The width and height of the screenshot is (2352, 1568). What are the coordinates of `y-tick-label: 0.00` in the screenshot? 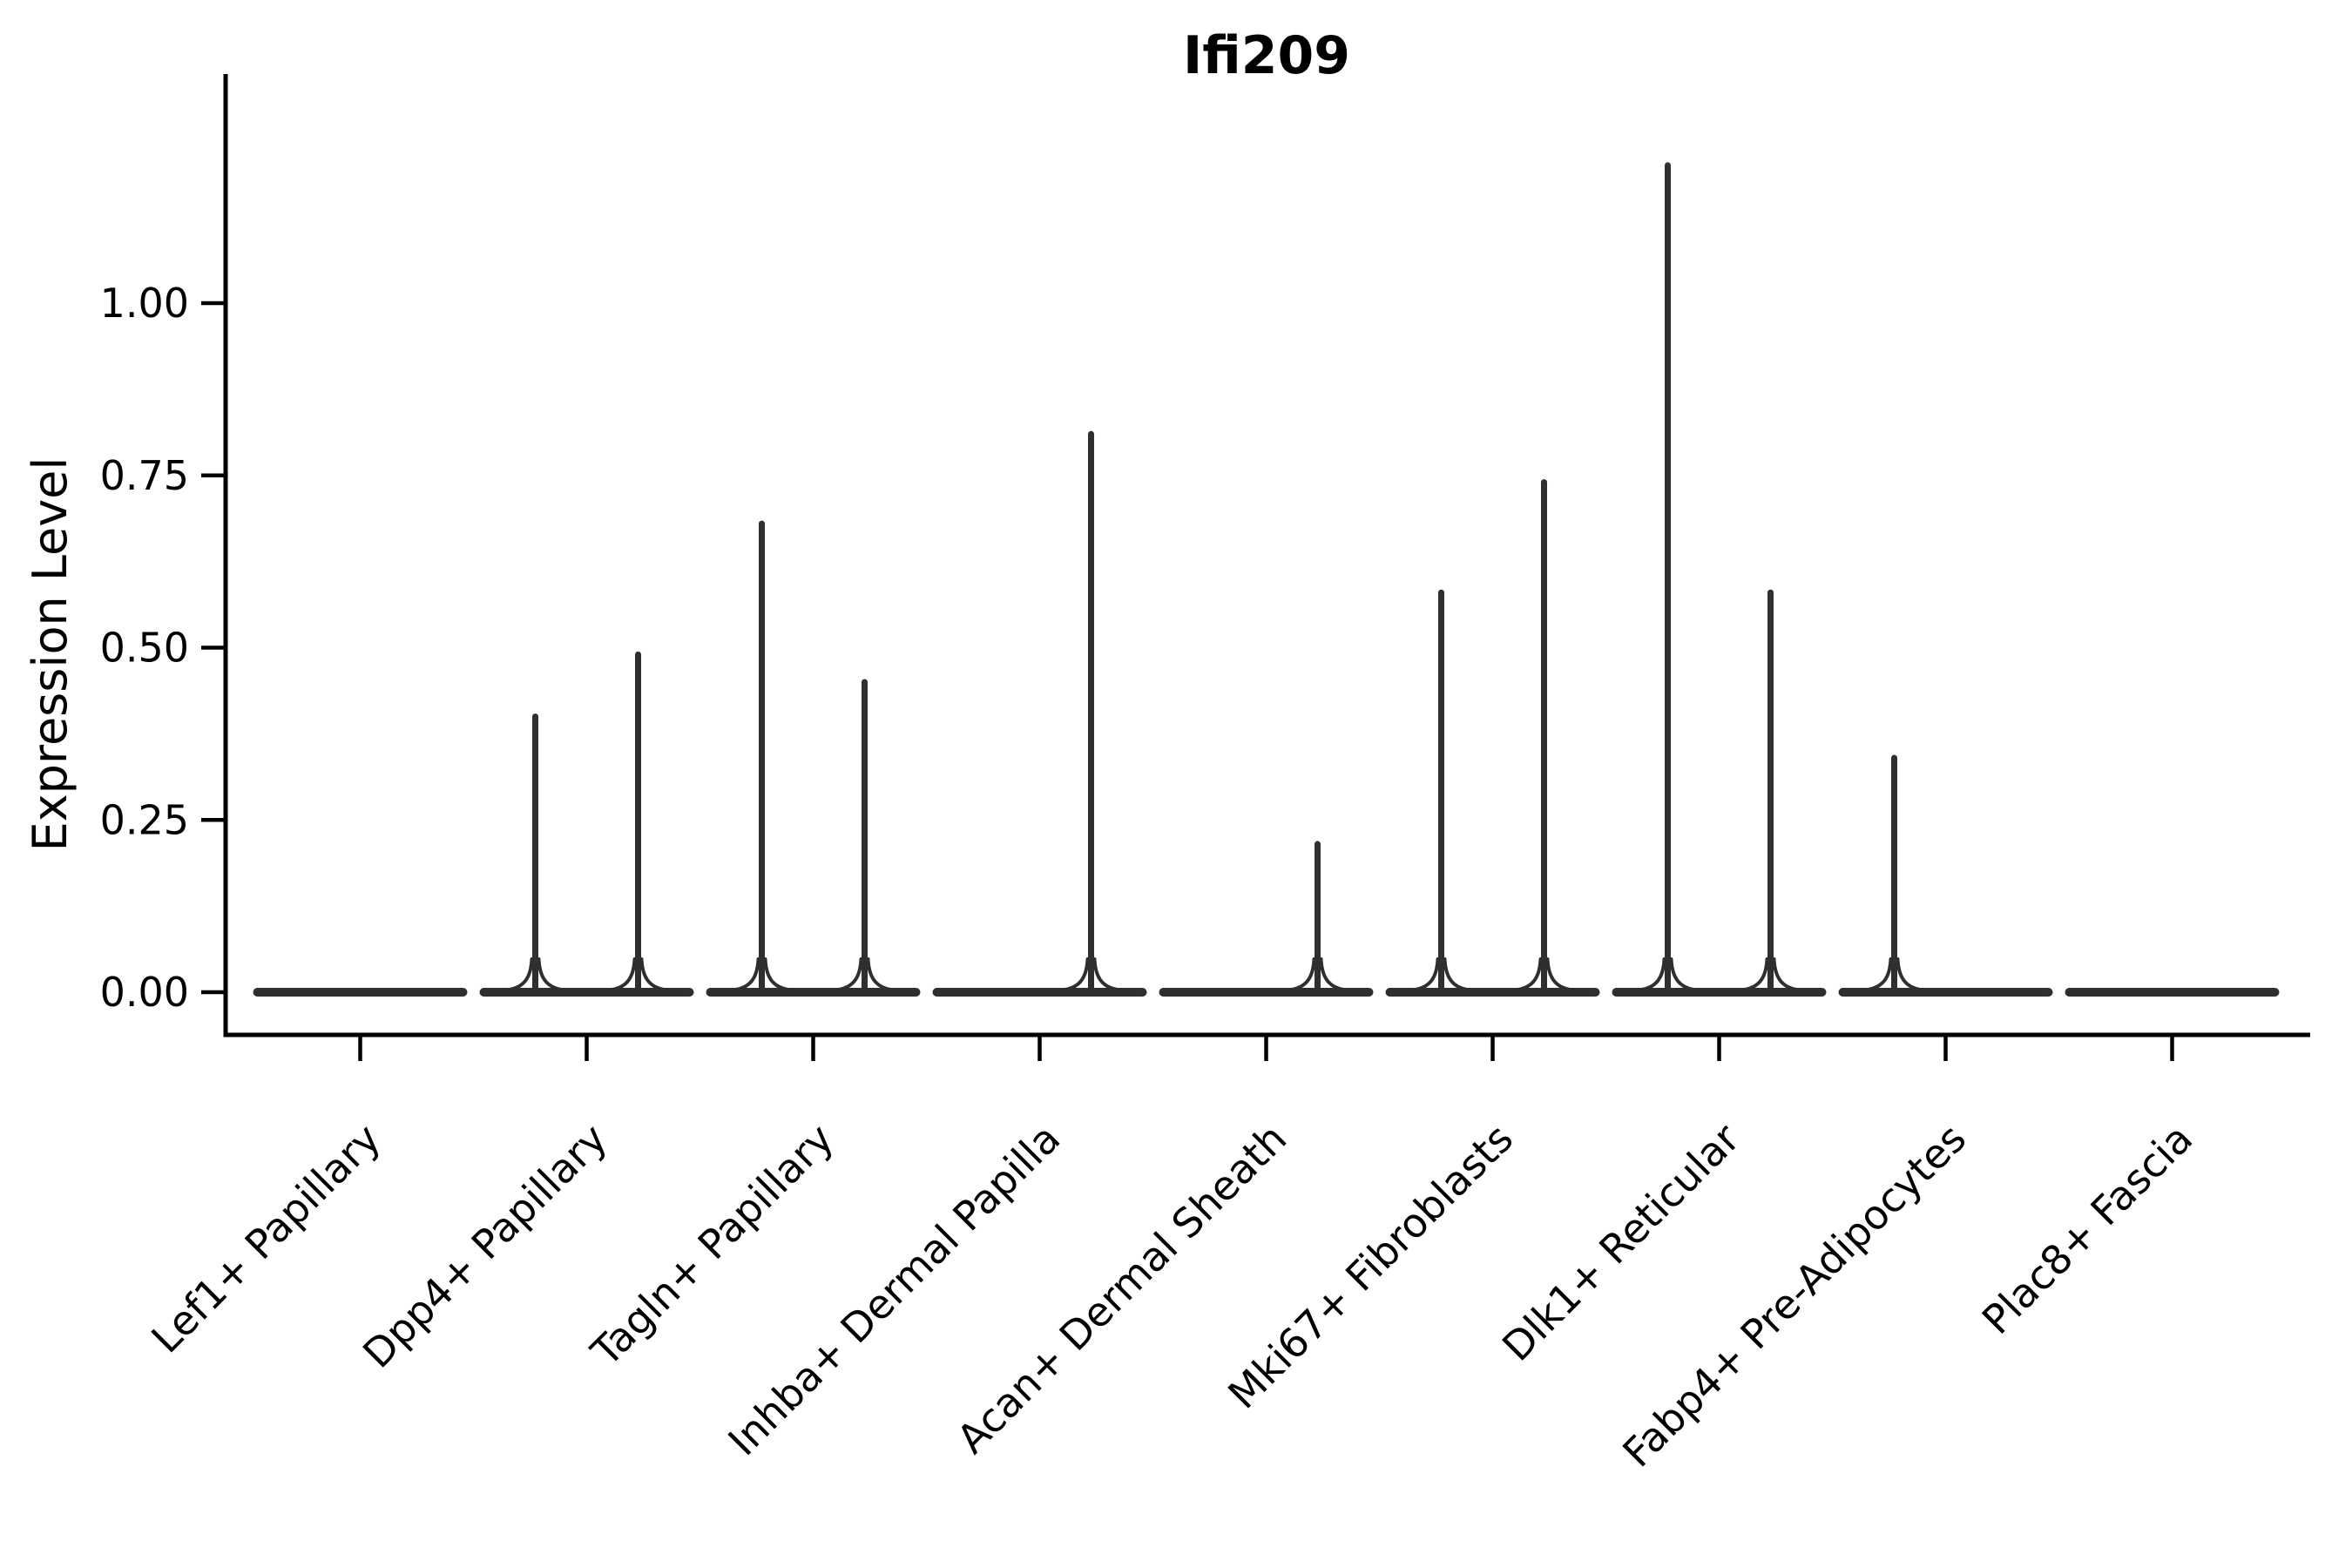 It's located at (145, 993).